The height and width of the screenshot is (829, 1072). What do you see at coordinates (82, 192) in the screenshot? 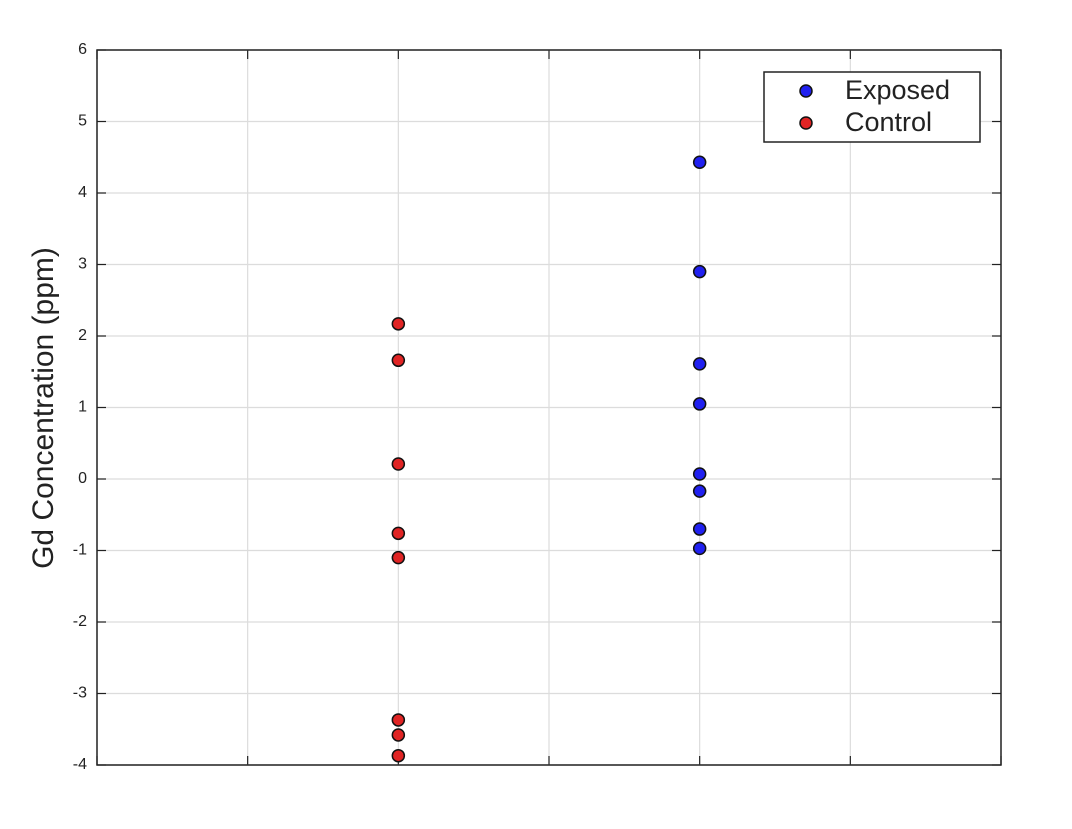
I see `y-tick-label: 4` at bounding box center [82, 192].